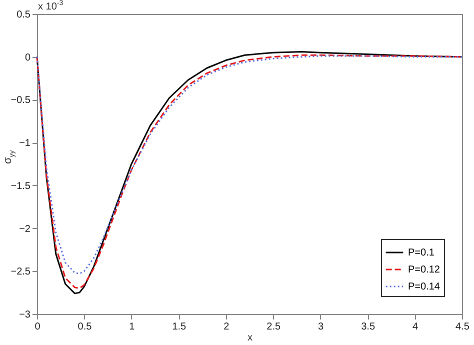 Image resolution: width=474 pixels, height=345 pixels. Describe the element at coordinates (20, 272) in the screenshot. I see `y-tick-label: −2.5` at that location.